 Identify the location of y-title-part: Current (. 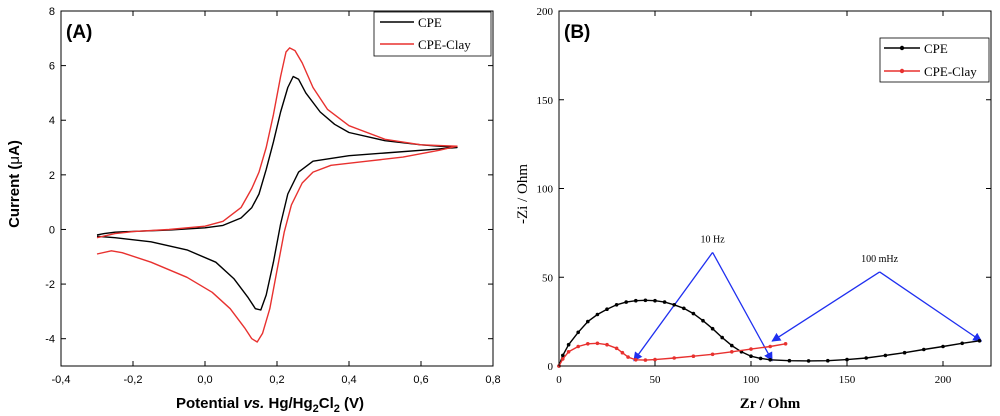
(14, 196).